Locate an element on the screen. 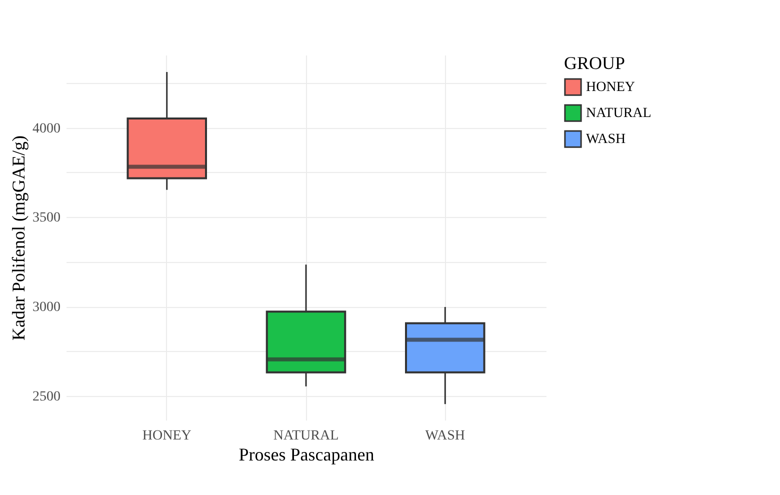 The height and width of the screenshot is (495, 780). x-tick-label: NATURAL is located at coordinates (306, 436).